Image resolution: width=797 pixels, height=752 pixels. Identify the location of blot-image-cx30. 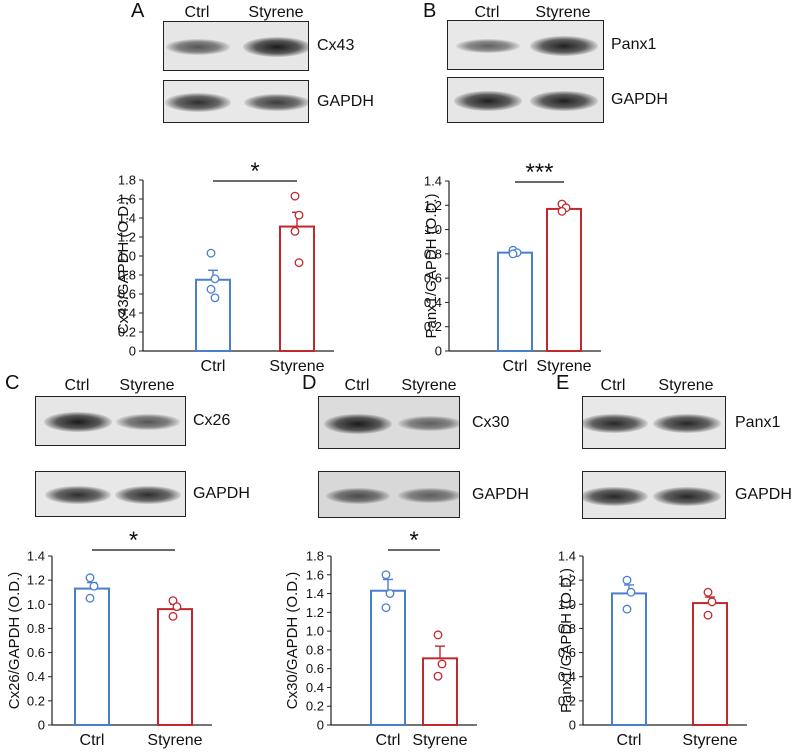
(389, 422).